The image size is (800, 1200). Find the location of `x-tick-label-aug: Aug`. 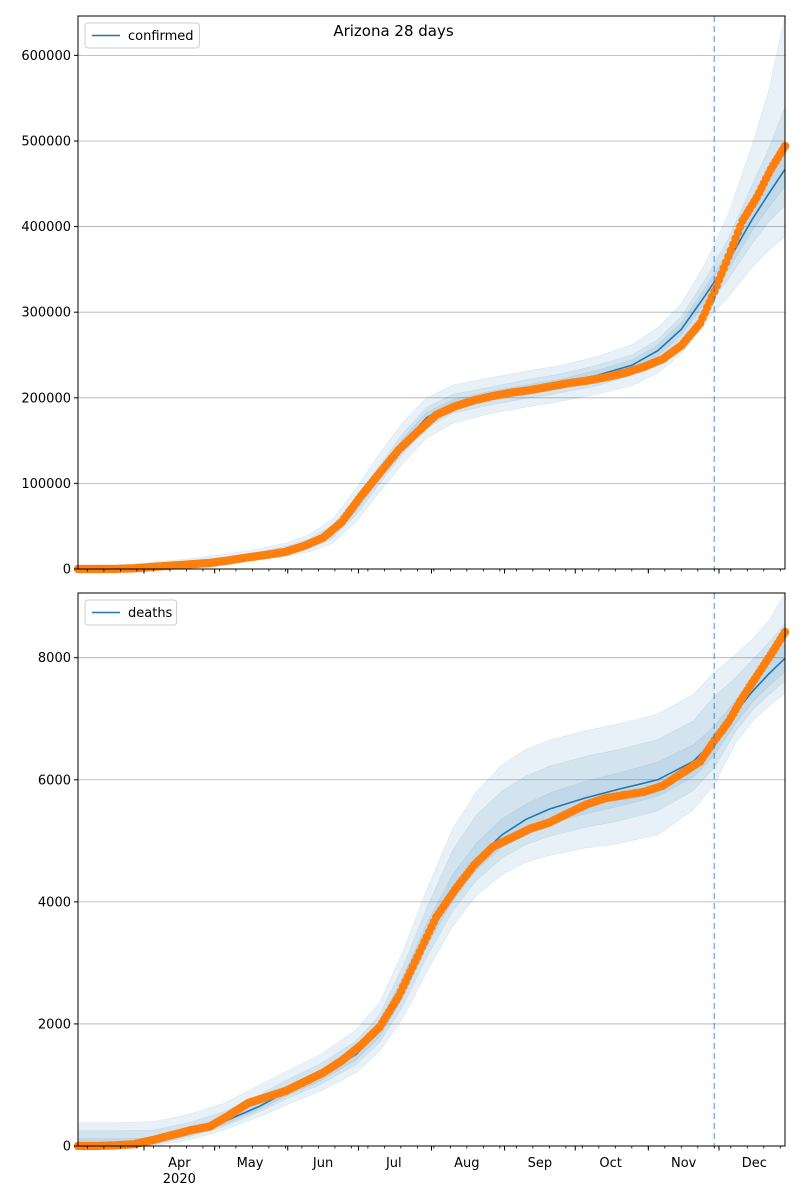

x-tick-label-aug: Aug is located at coordinates (466, 1163).